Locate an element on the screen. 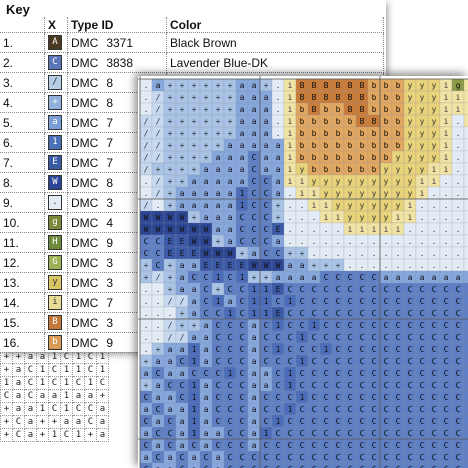 The height and width of the screenshot is (468, 468). key-row-index: 1. is located at coordinates (22, 42).